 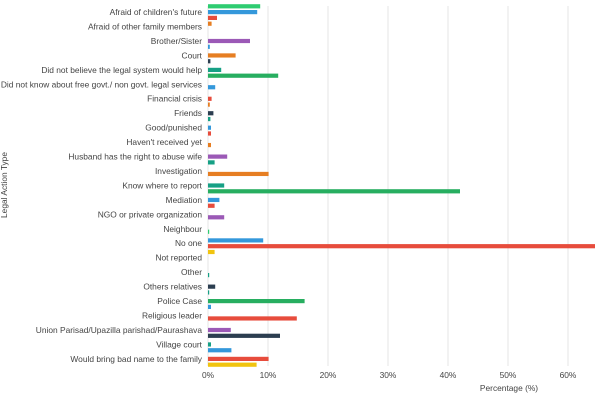 I want to click on category-label: NGO or private organization, so click(x=150, y=214).